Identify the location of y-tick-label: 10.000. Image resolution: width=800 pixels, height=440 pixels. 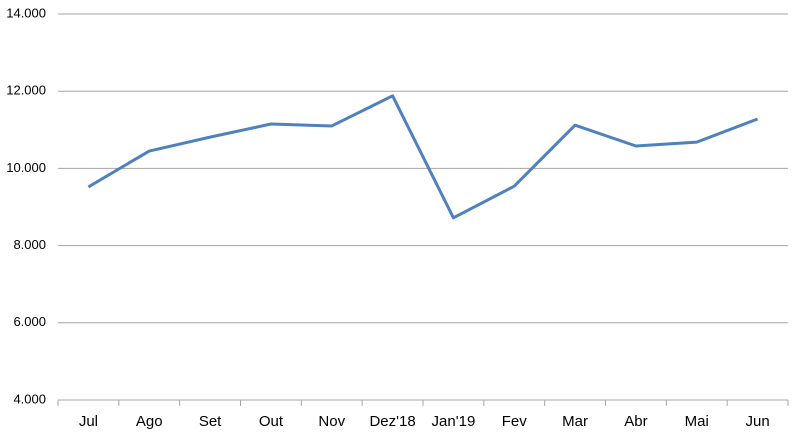
(26, 167).